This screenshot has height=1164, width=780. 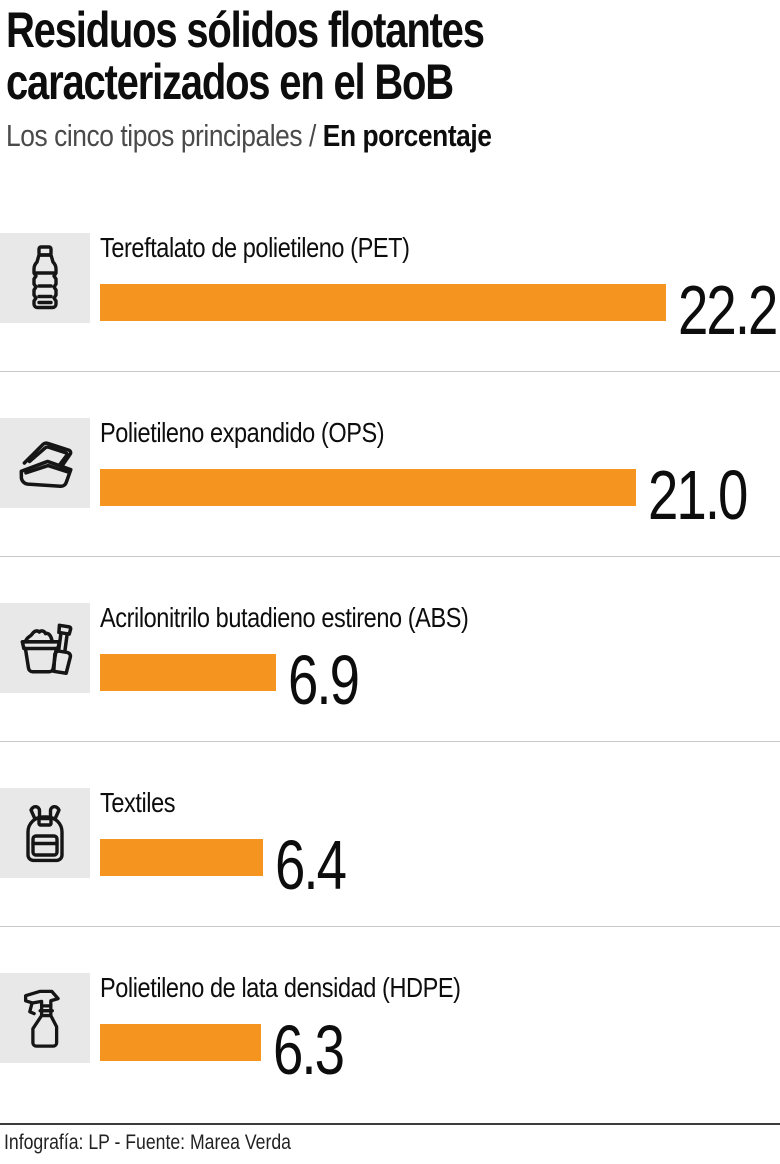 I want to click on row-content: Polietileno expandido (OPS) 21.0, so click(x=440, y=473).